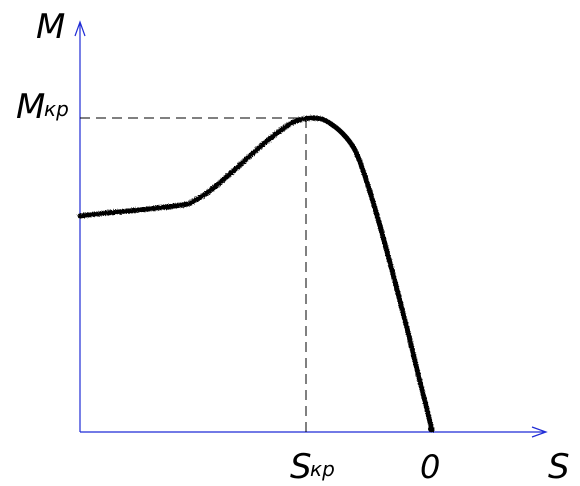 The height and width of the screenshot is (486, 580). Describe the element at coordinates (56, 109) in the screenshot. I see `m-kr-subscript: кр` at that location.